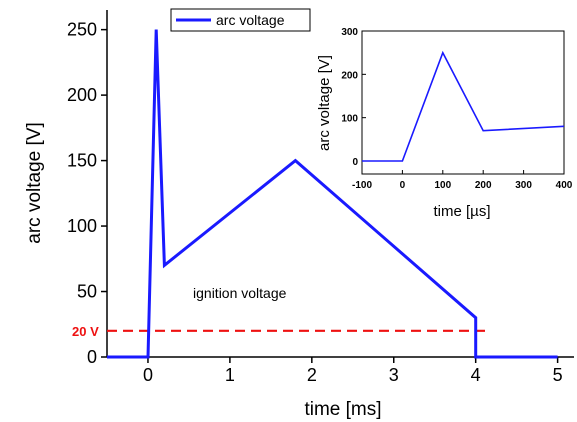  I want to click on main-y-tick-label: 100, so click(82, 226).